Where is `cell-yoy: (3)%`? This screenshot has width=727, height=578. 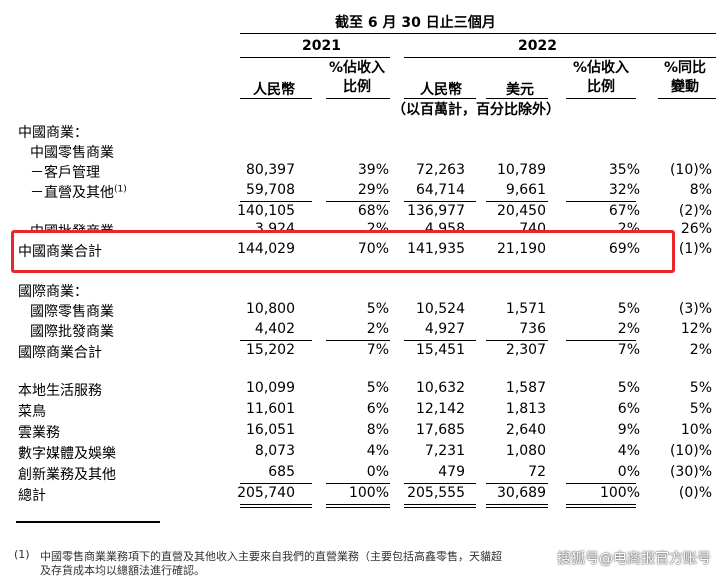 cell-yoy: (3)% is located at coordinates (695, 309).